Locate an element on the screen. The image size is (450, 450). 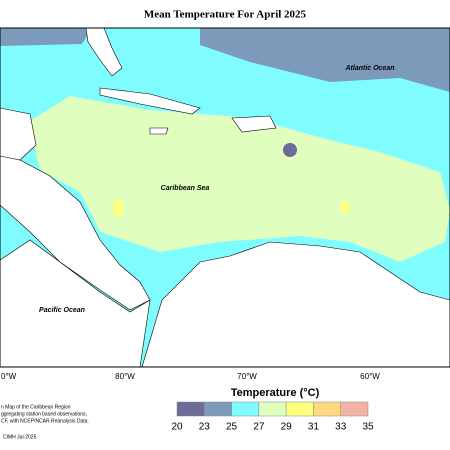
yucatan is located at coordinates (18, 134).